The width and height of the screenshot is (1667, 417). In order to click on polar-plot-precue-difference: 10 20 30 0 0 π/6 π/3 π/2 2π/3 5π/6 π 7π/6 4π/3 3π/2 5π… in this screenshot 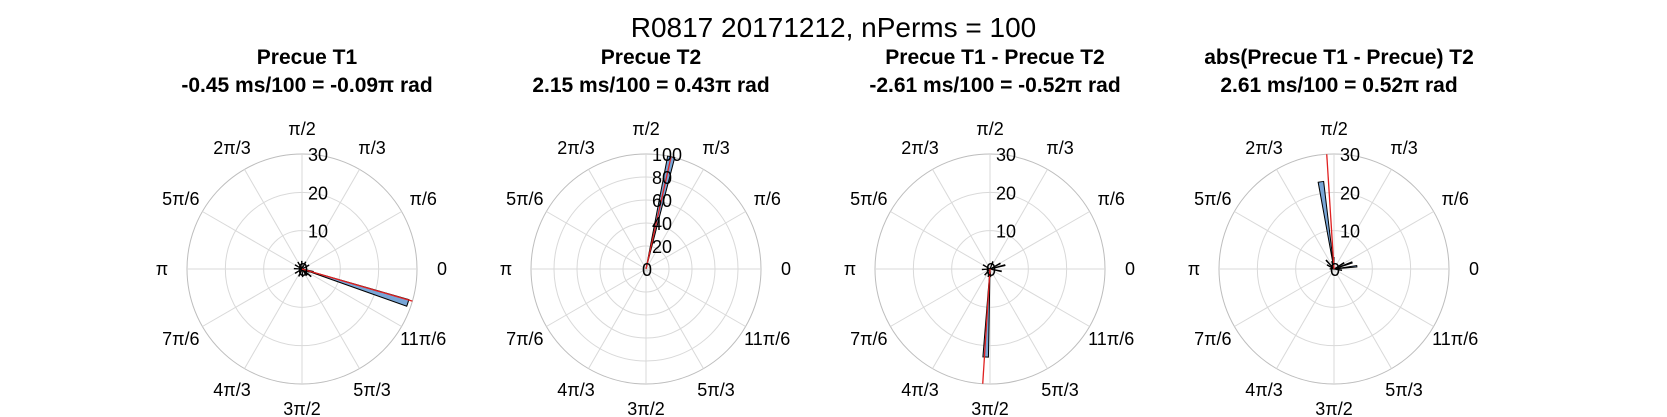, I will do `click(989, 268)`.